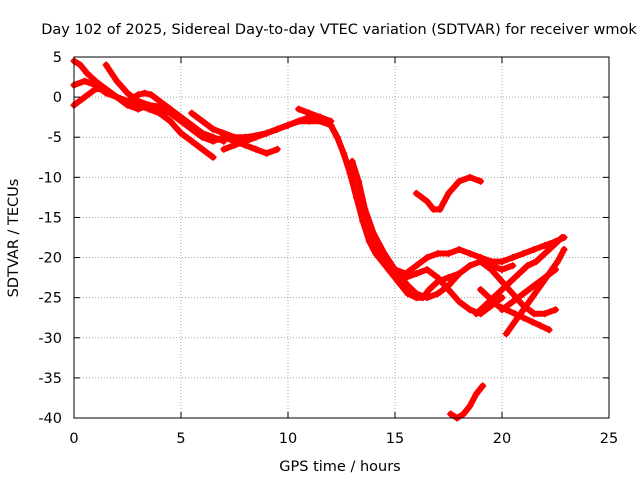  What do you see at coordinates (180, 439) in the screenshot?
I see `x-tick-label: 5` at bounding box center [180, 439].